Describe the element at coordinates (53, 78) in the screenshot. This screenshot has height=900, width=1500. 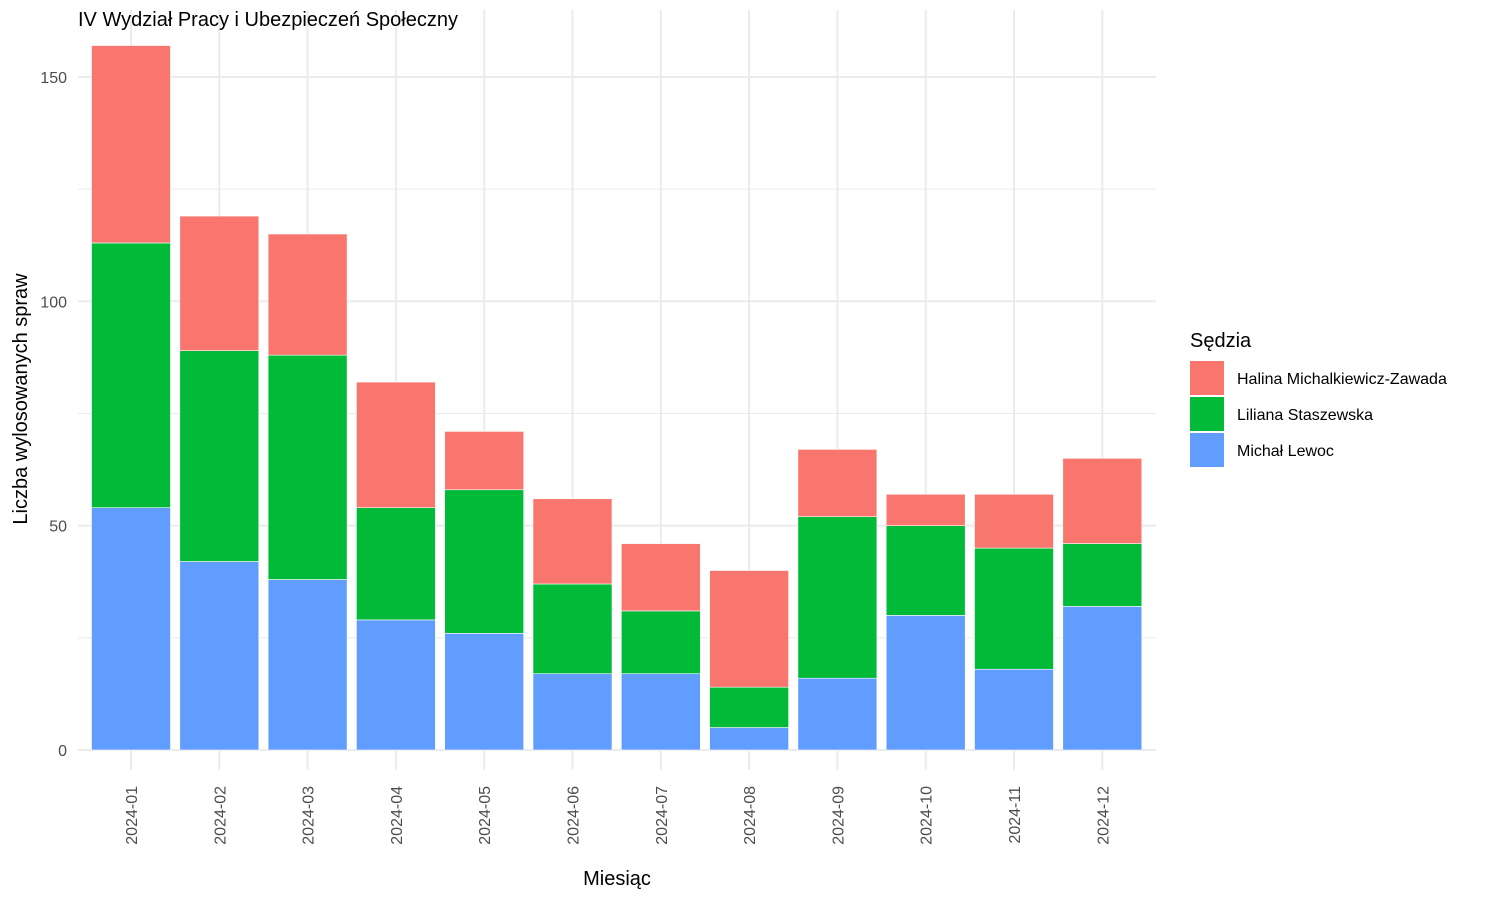
I see `y-tick-label: 150` at that location.